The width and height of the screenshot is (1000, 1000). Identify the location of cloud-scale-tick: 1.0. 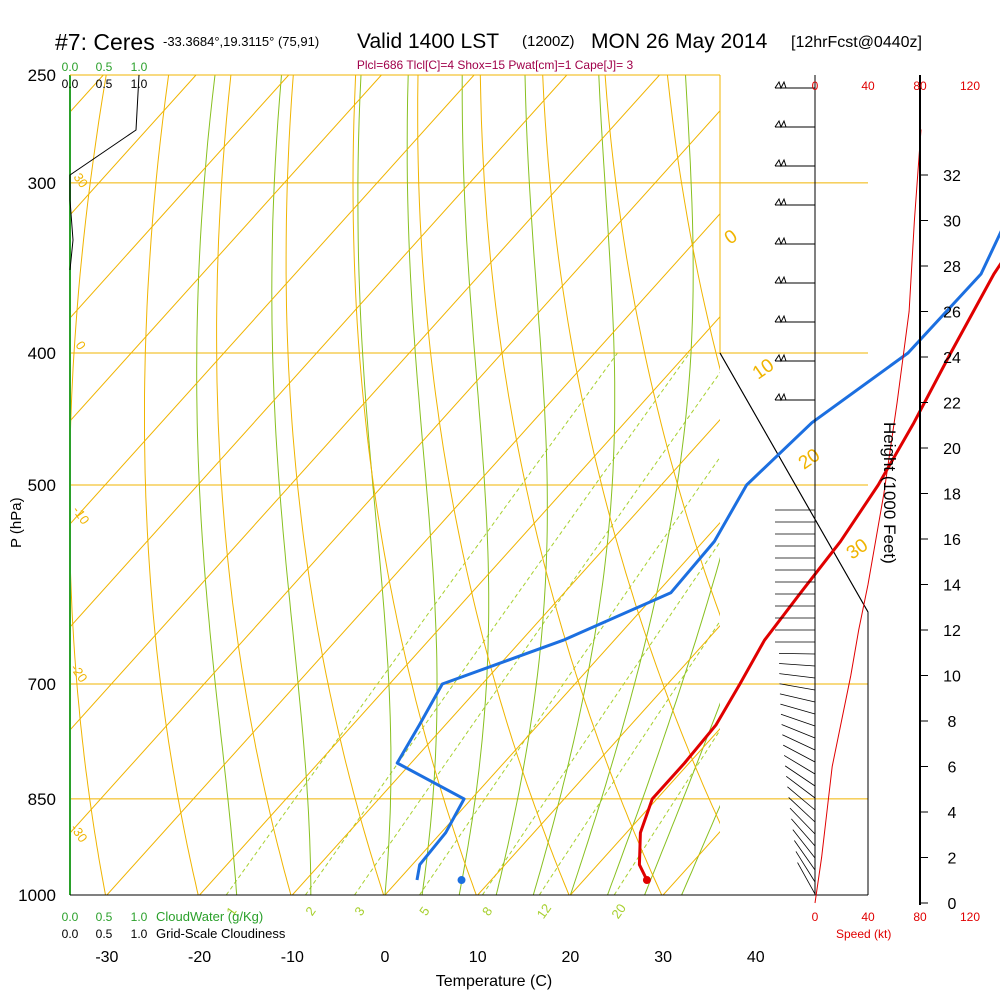
(139, 917).